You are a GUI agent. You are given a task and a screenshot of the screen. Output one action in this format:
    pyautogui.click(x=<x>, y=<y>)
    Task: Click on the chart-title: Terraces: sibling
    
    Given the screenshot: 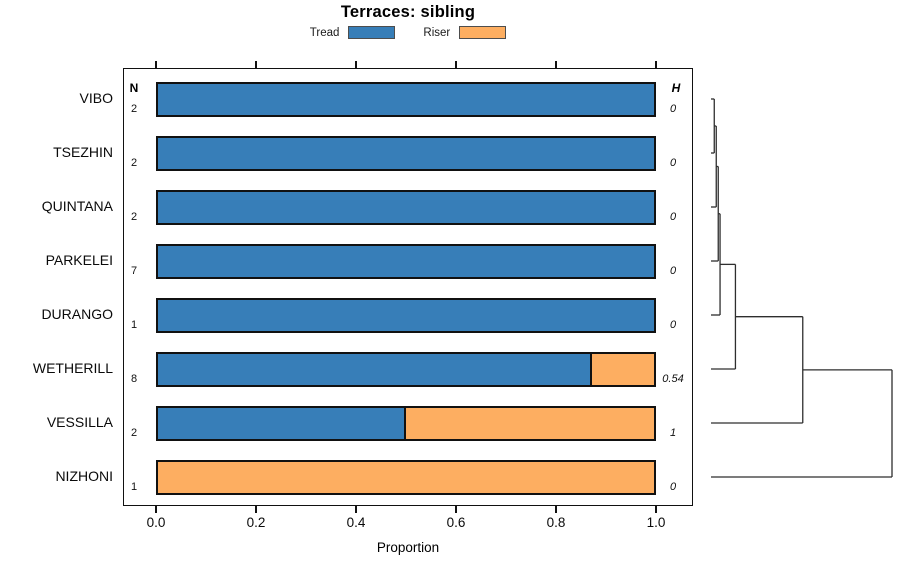 What is the action you would take?
    pyautogui.click(x=408, y=12)
    